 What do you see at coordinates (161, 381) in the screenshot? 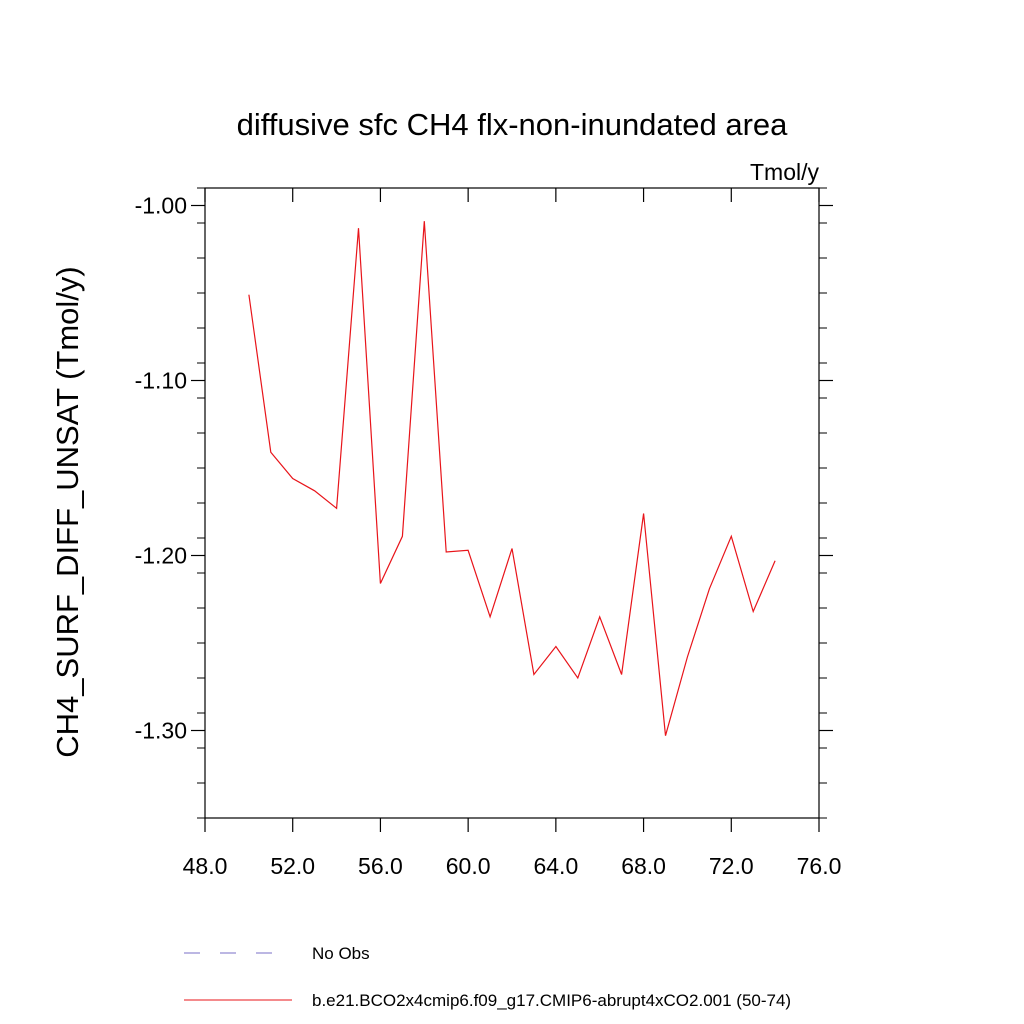
I see `y-tick-label: -1.10` at bounding box center [161, 381].